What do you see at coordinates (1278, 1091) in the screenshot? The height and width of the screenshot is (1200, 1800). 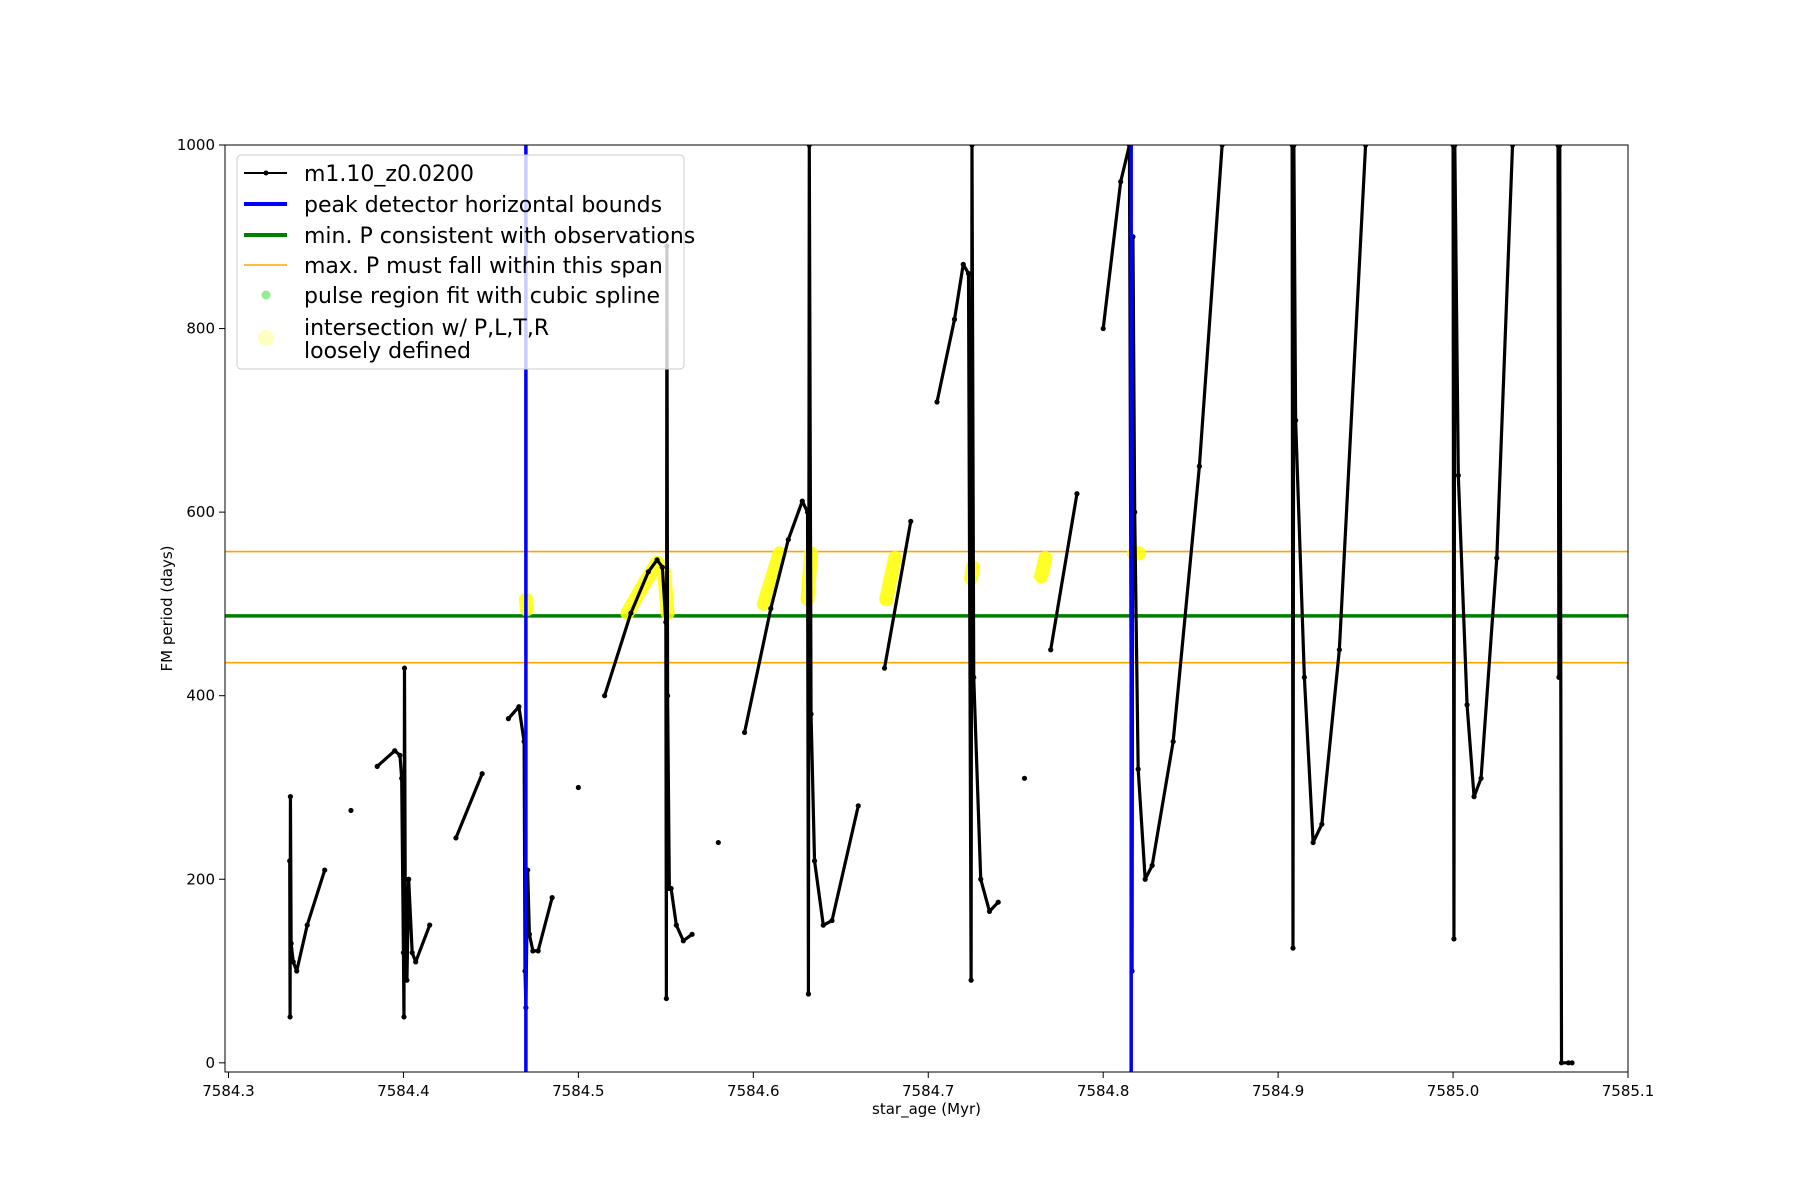 I see `x-tick-label: 7584.9` at bounding box center [1278, 1091].